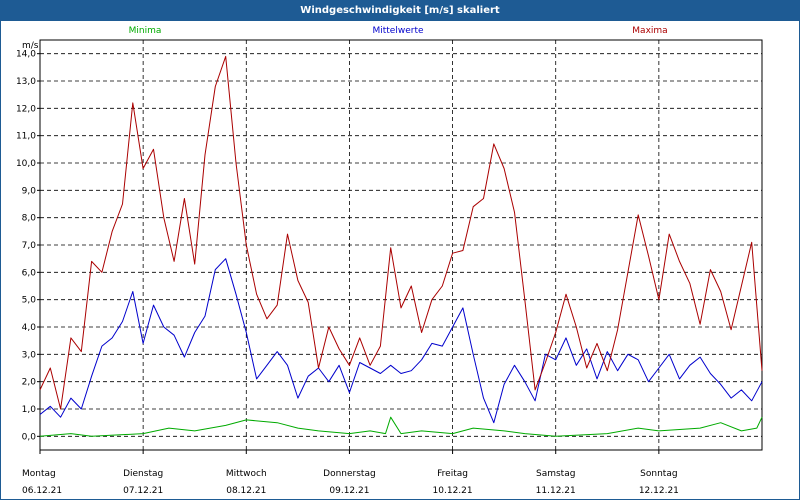 Image resolution: width=800 pixels, height=500 pixels. What do you see at coordinates (26, 137) in the screenshot?
I see `y-tick-label: 11,0` at bounding box center [26, 137].